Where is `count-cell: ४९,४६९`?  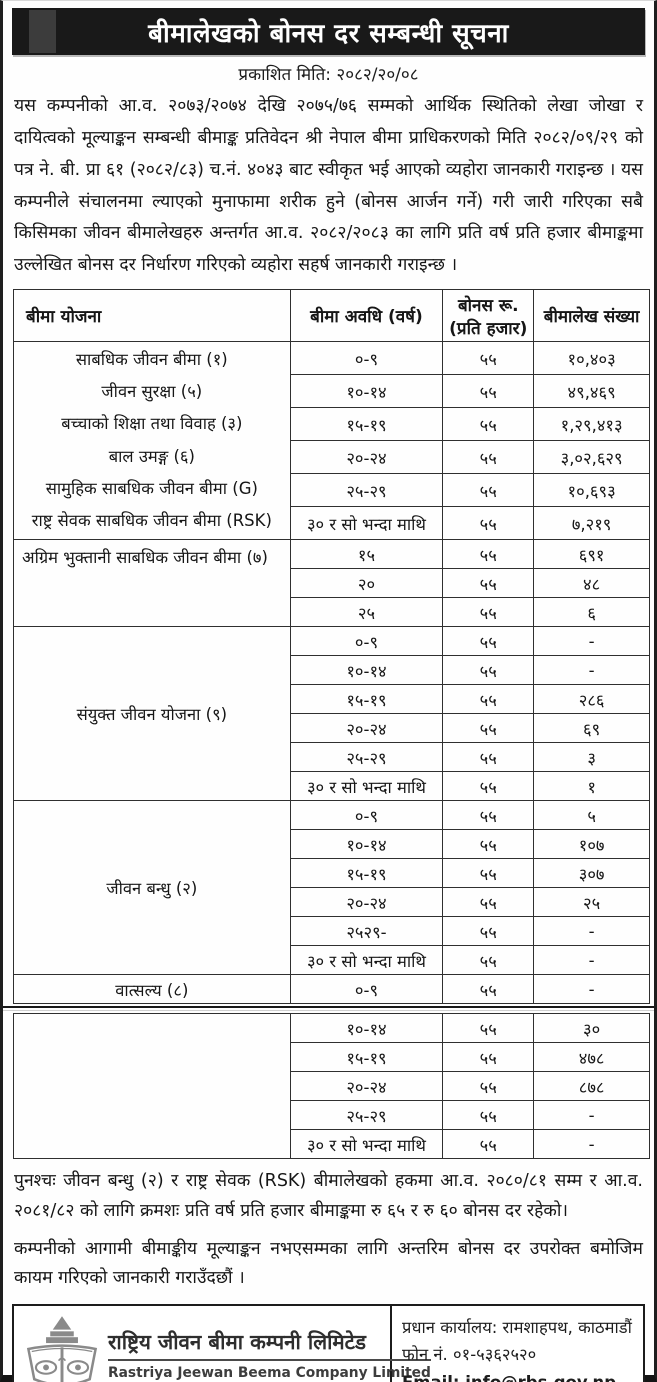 count-cell: ४९,४६९ is located at coordinates (591, 391).